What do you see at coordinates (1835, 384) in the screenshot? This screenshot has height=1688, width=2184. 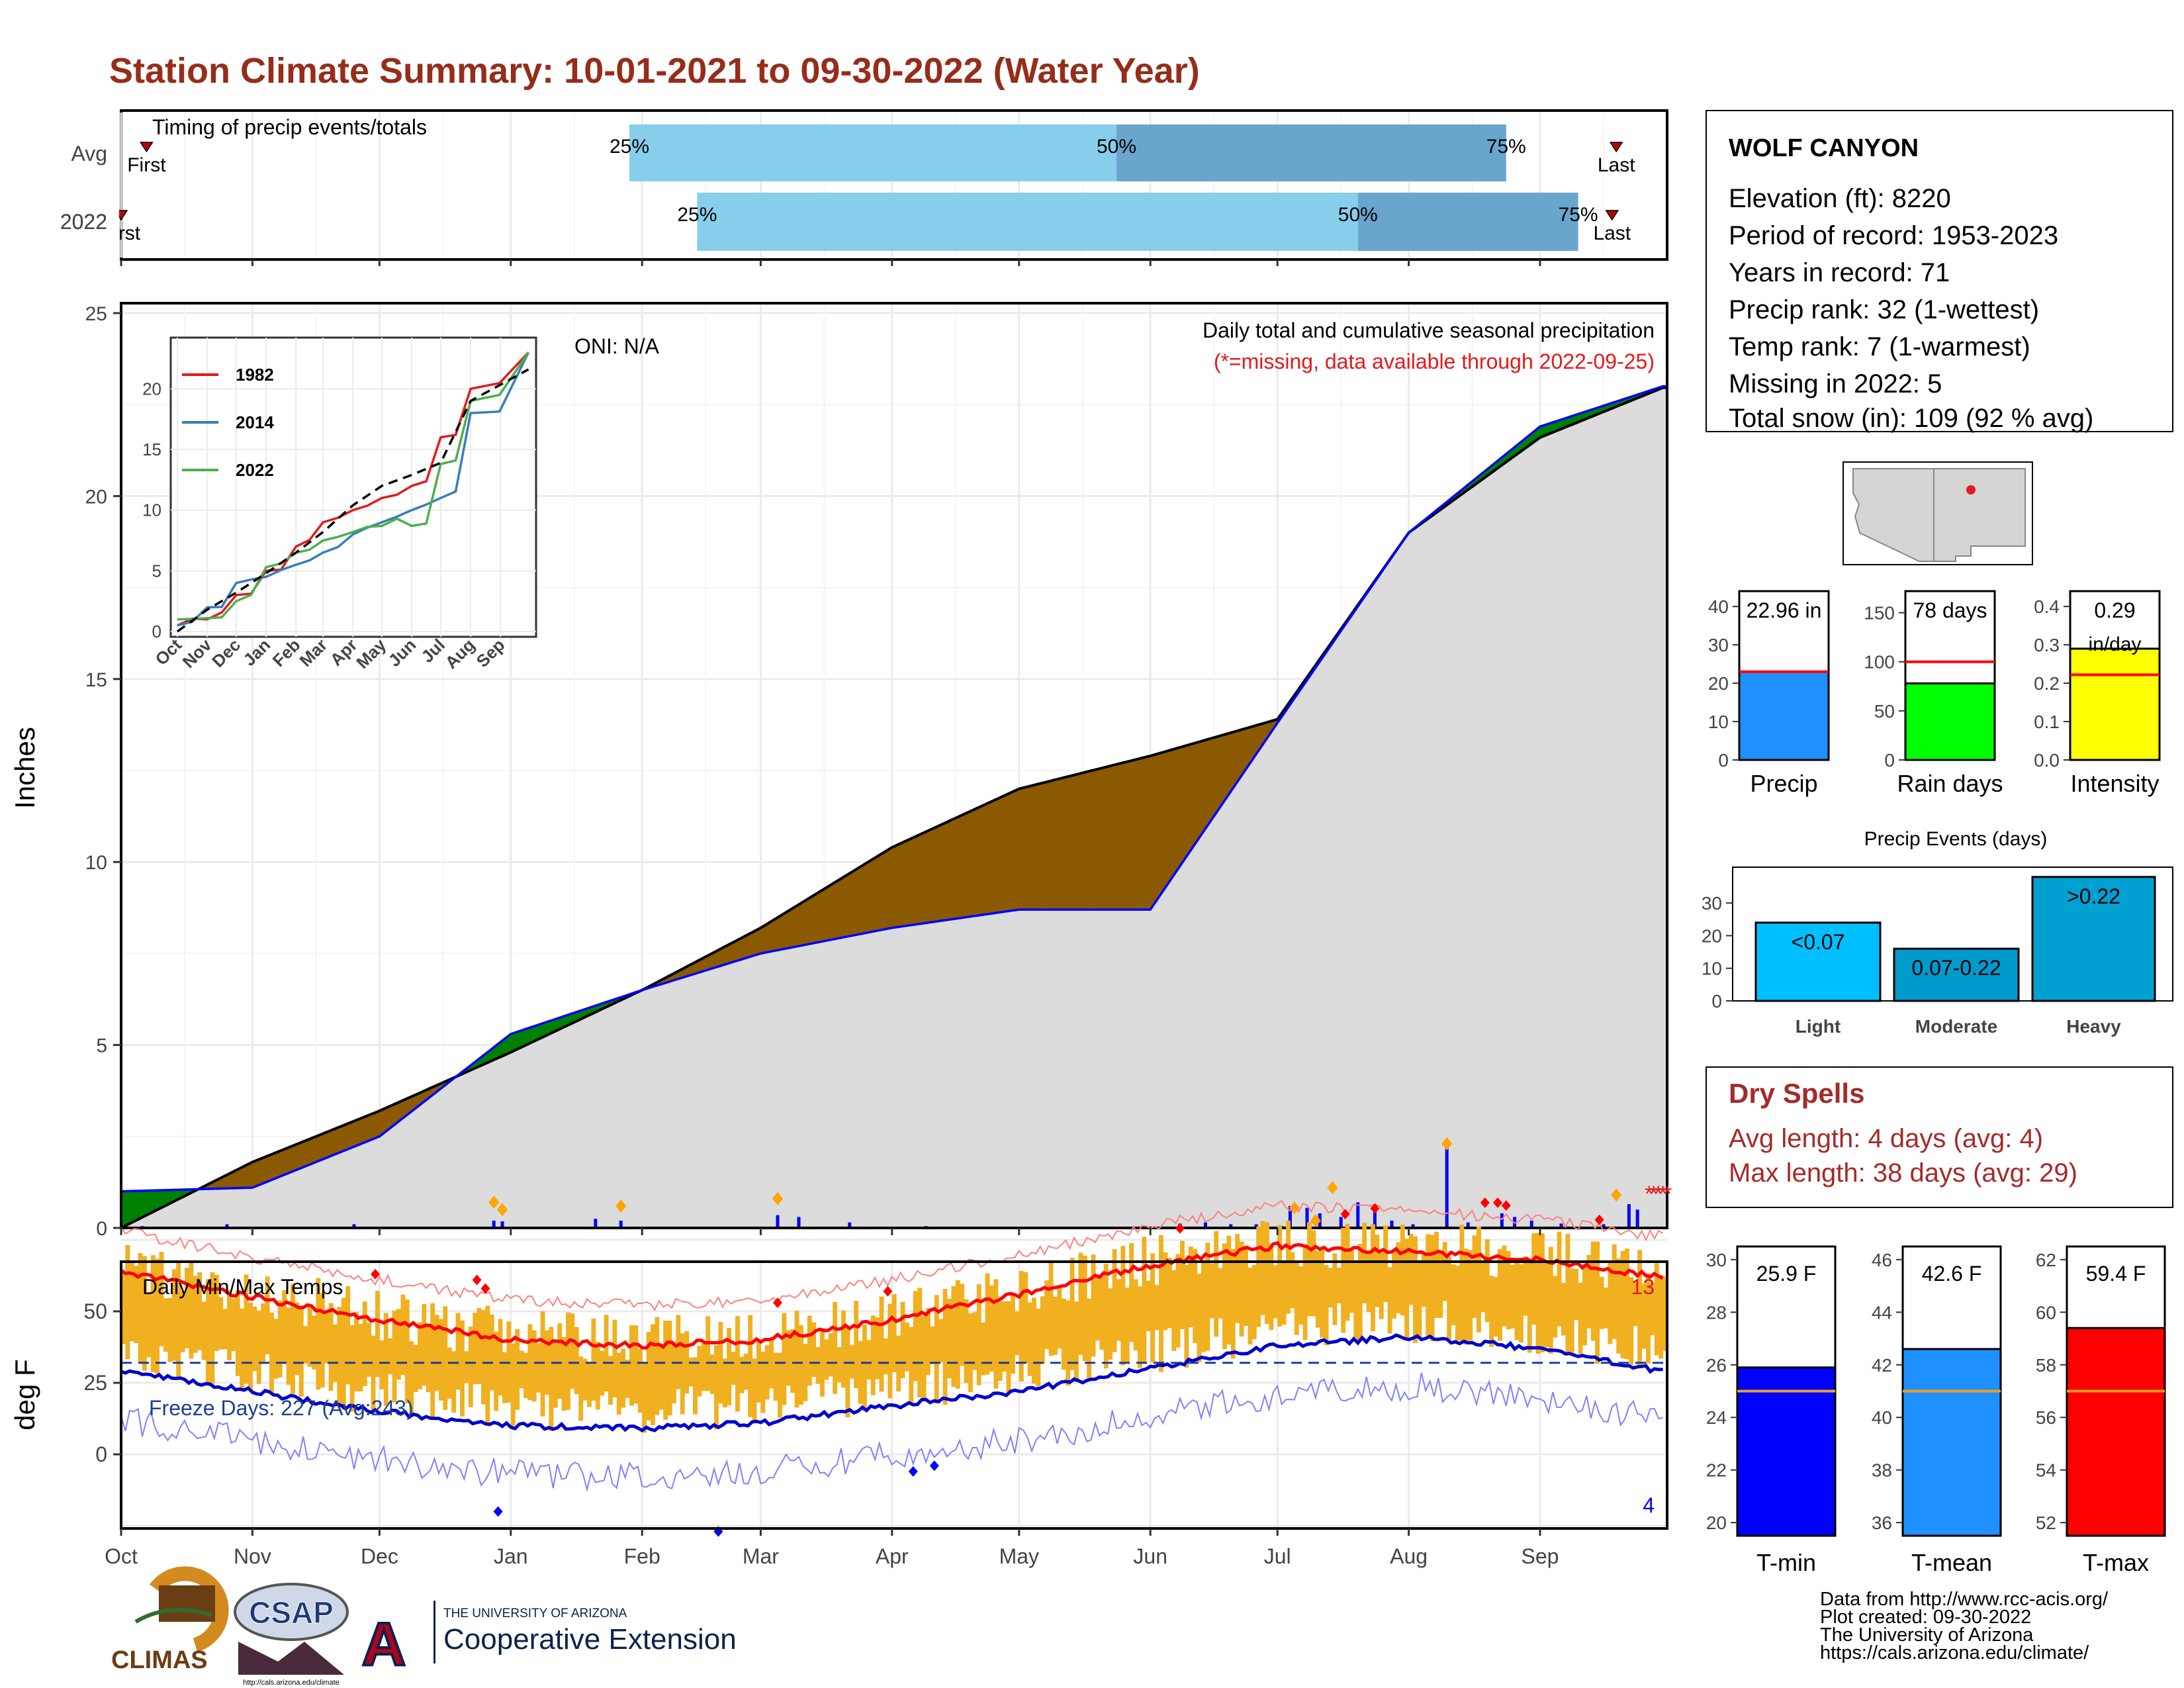 I see `station-line: Missing in 2022: 5` at bounding box center [1835, 384].